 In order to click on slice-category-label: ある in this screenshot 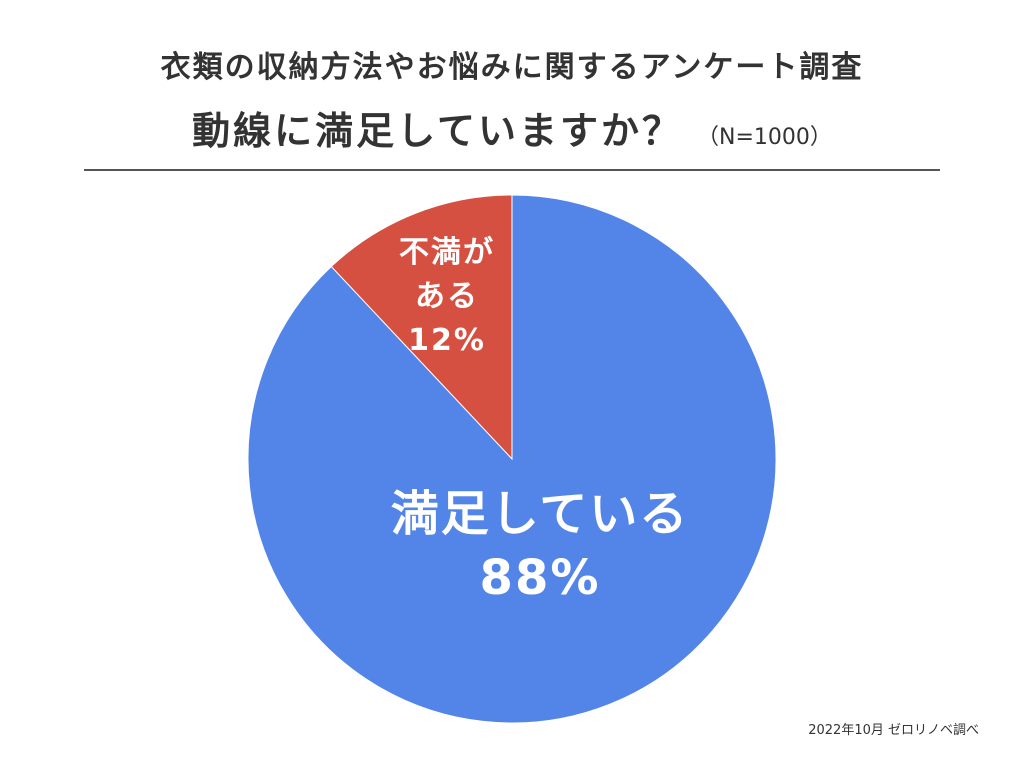, I will do `click(447, 296)`.